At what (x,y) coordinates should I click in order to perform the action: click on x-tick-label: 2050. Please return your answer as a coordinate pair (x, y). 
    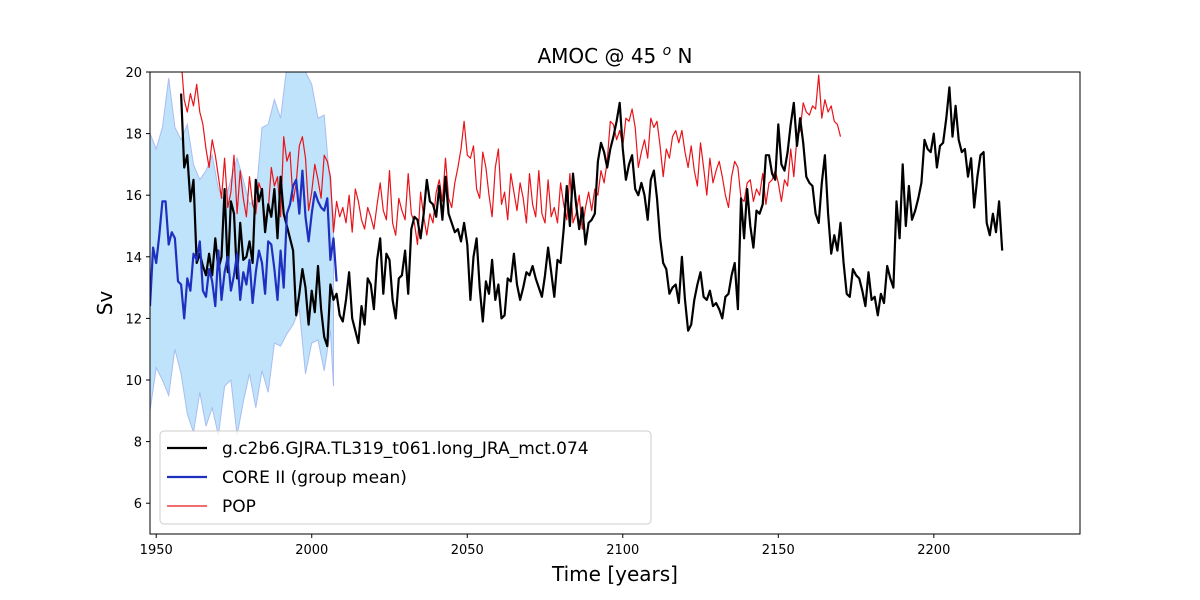
    Looking at the image, I should click on (467, 550).